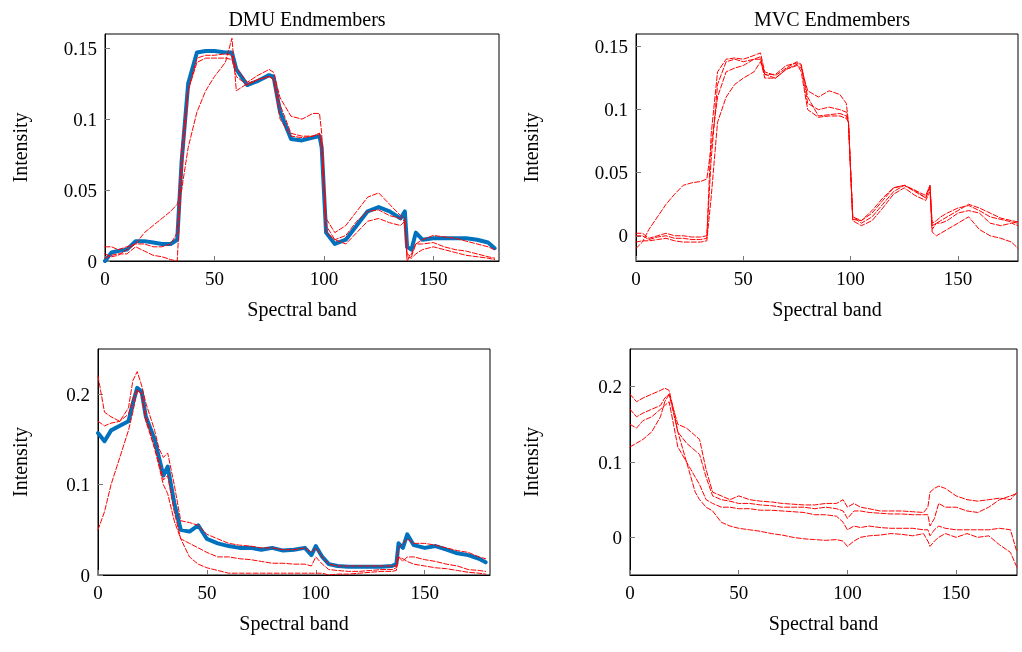  Describe the element at coordinates (832, 19) in the screenshot. I see `chart-title: MVC Endmembers` at that location.